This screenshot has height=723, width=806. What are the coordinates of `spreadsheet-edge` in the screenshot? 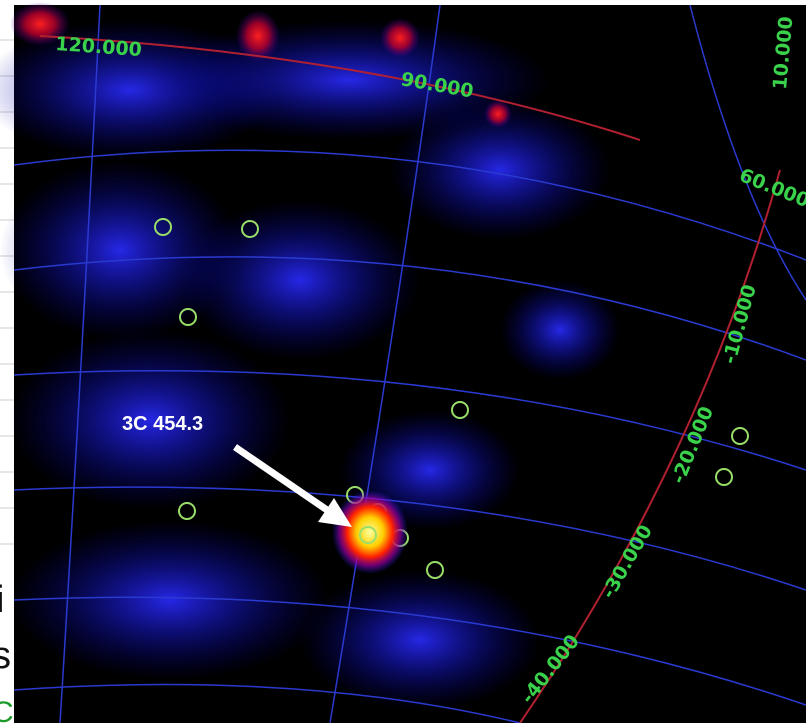 It's located at (7, 639).